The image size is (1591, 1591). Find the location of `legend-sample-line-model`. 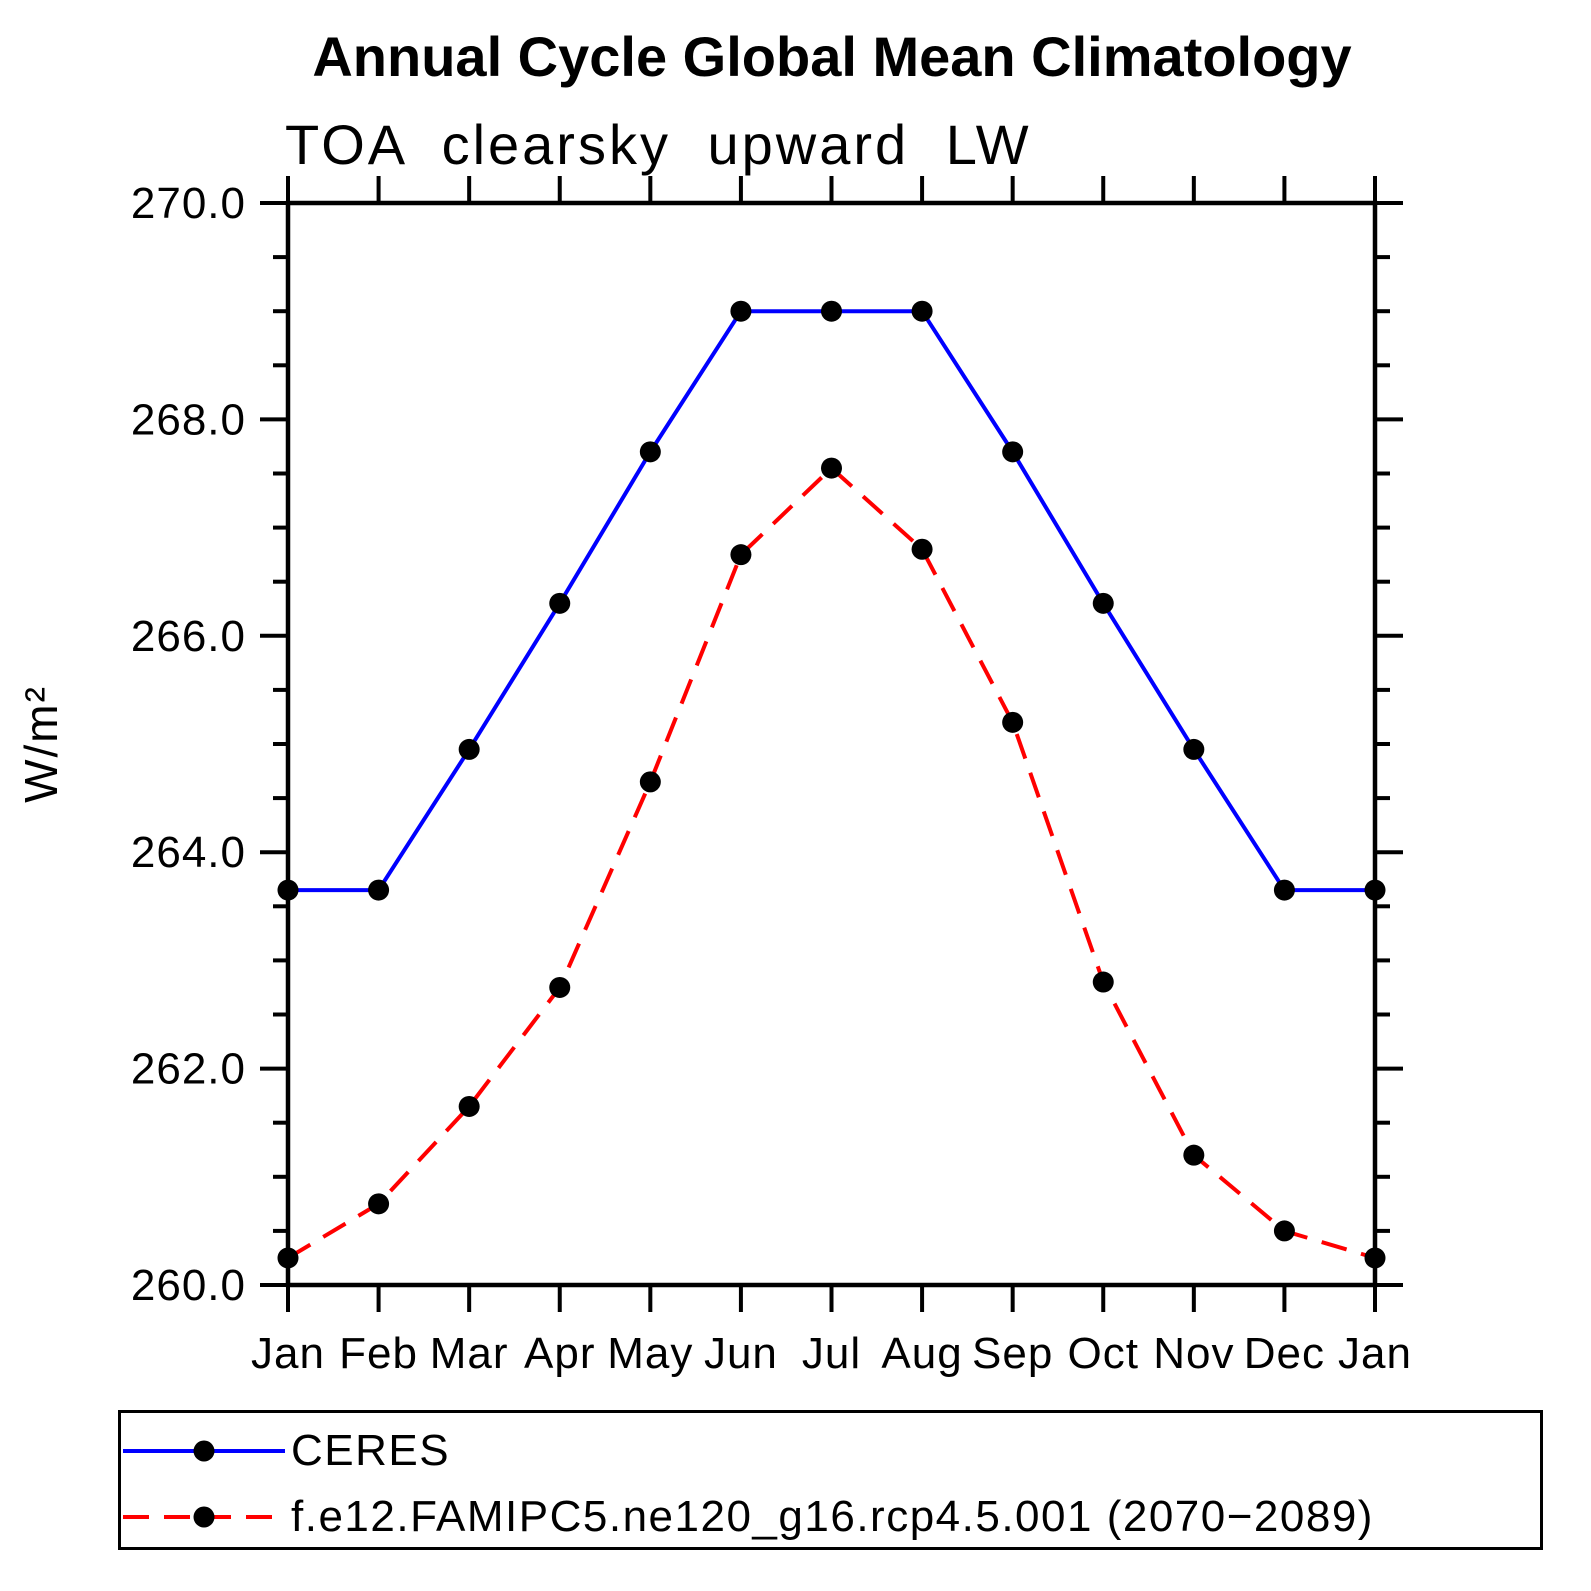

legend-sample-line-model is located at coordinates (204, 1517).